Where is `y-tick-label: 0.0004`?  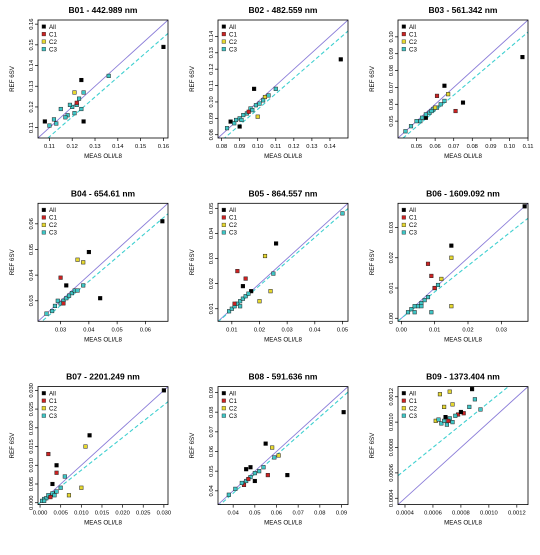 y-tick-label: 0.0004 is located at coordinates (392, 498).